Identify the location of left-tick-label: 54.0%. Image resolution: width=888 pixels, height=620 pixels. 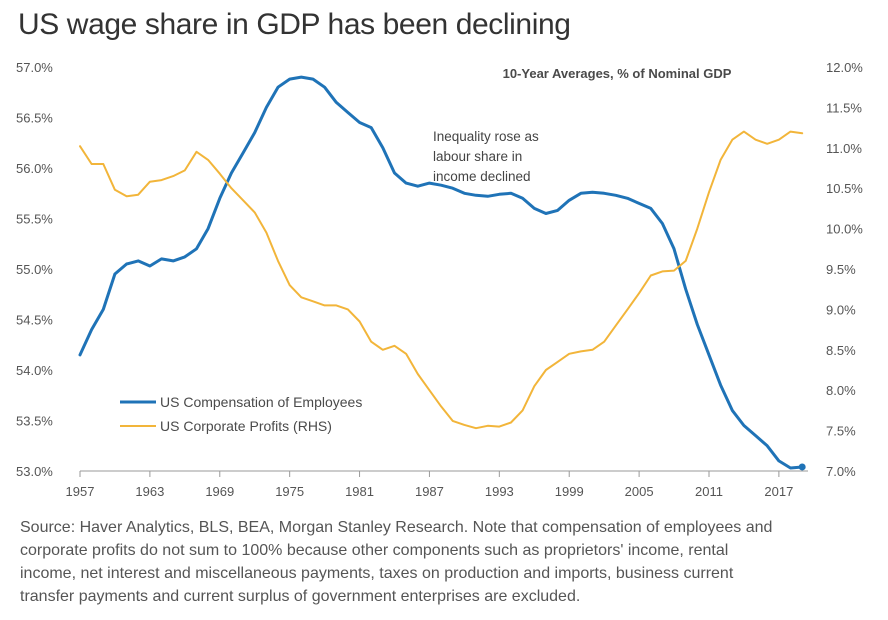
(34, 370).